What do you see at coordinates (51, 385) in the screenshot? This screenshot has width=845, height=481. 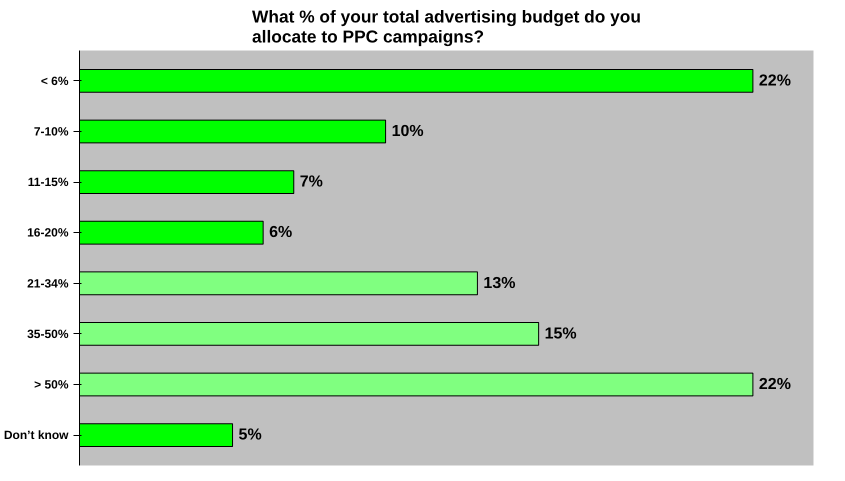 I see `y-tick-label: > 50%` at bounding box center [51, 385].